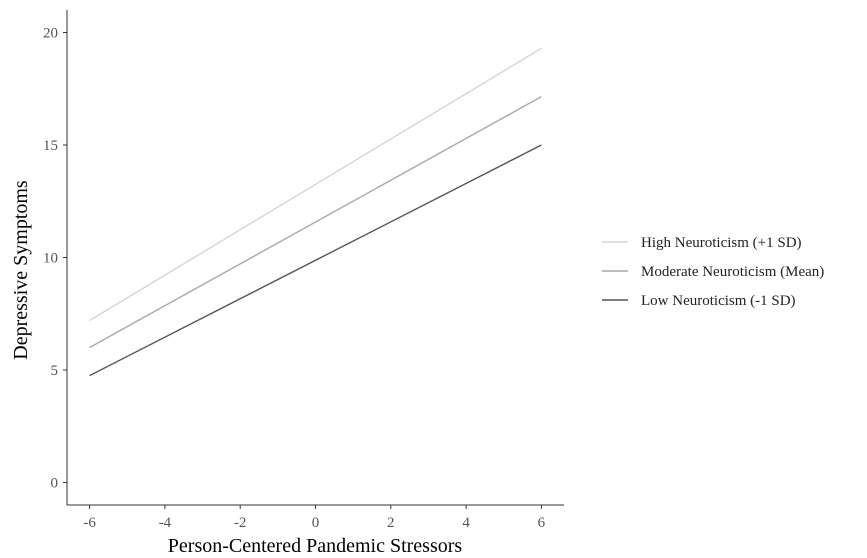 The width and height of the screenshot is (867, 558). What do you see at coordinates (165, 523) in the screenshot?
I see `x-tick-label: -4` at bounding box center [165, 523].